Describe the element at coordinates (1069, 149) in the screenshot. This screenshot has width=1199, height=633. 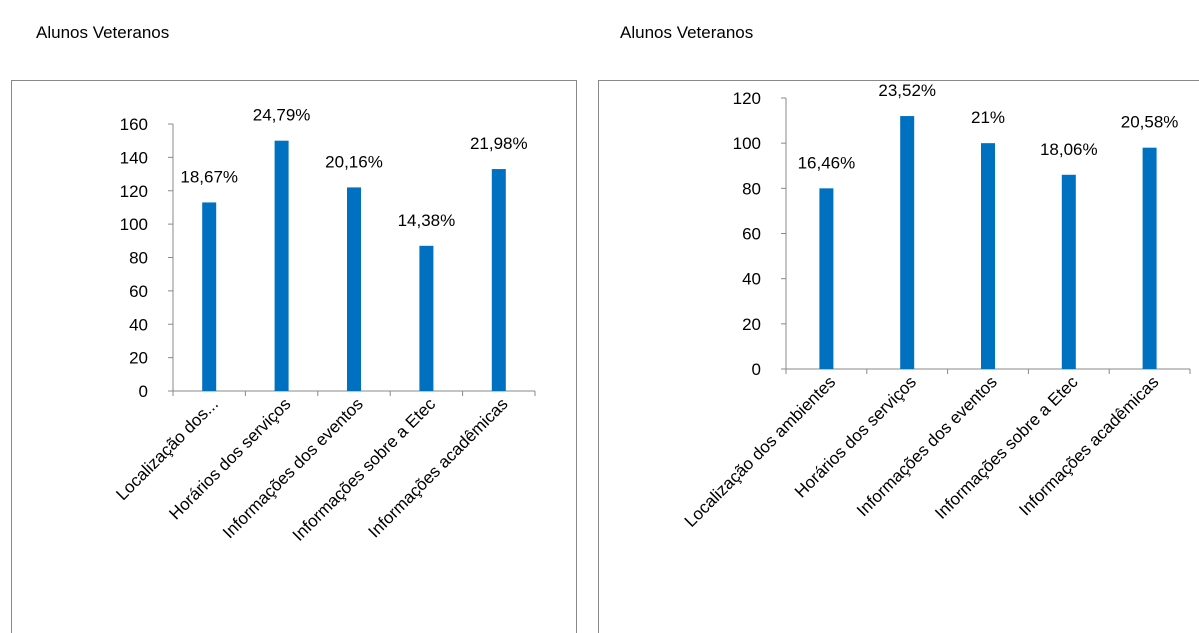
I see `data-label: 18,06%` at that location.